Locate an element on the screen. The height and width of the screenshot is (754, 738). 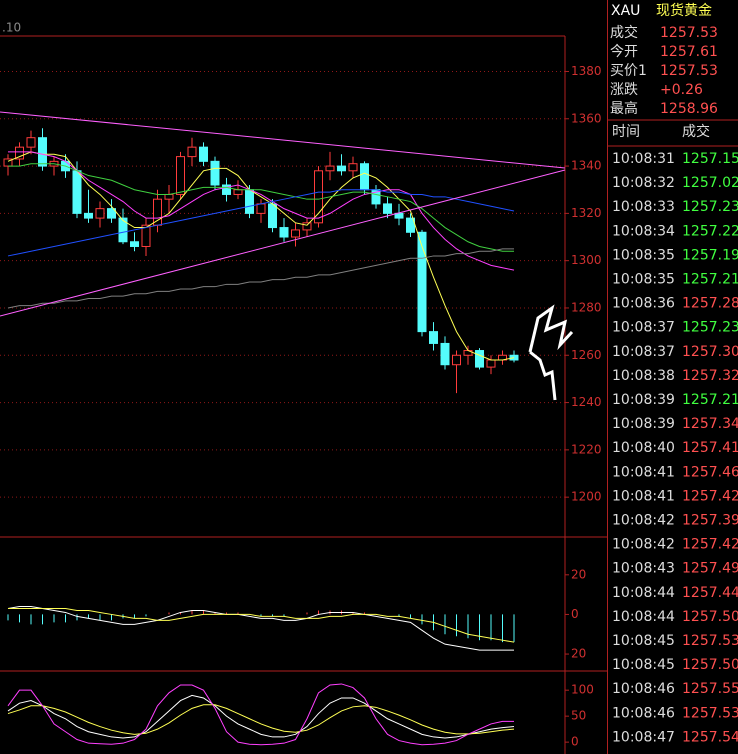
y-tick-label: 1380 is located at coordinates (586, 71).